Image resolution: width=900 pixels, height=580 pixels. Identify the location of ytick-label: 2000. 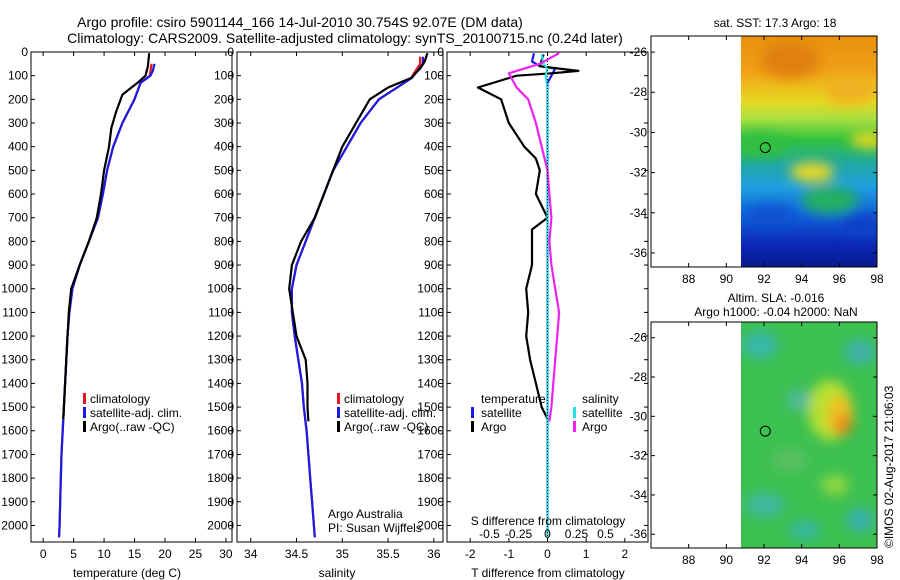
(220, 525).